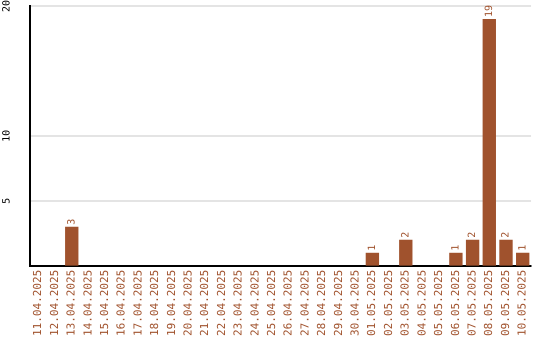 The height and width of the screenshot is (340, 540). I want to click on x-tick-label: 27.04.2025, so click(305, 303).